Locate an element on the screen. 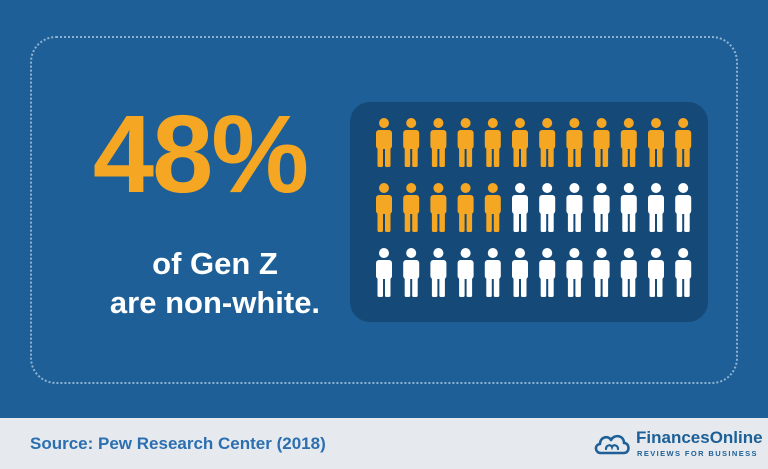 The height and width of the screenshot is (469, 768). brand-logo: FinancesOnline REVIEWS FOR BUSINESS is located at coordinates (677, 445).